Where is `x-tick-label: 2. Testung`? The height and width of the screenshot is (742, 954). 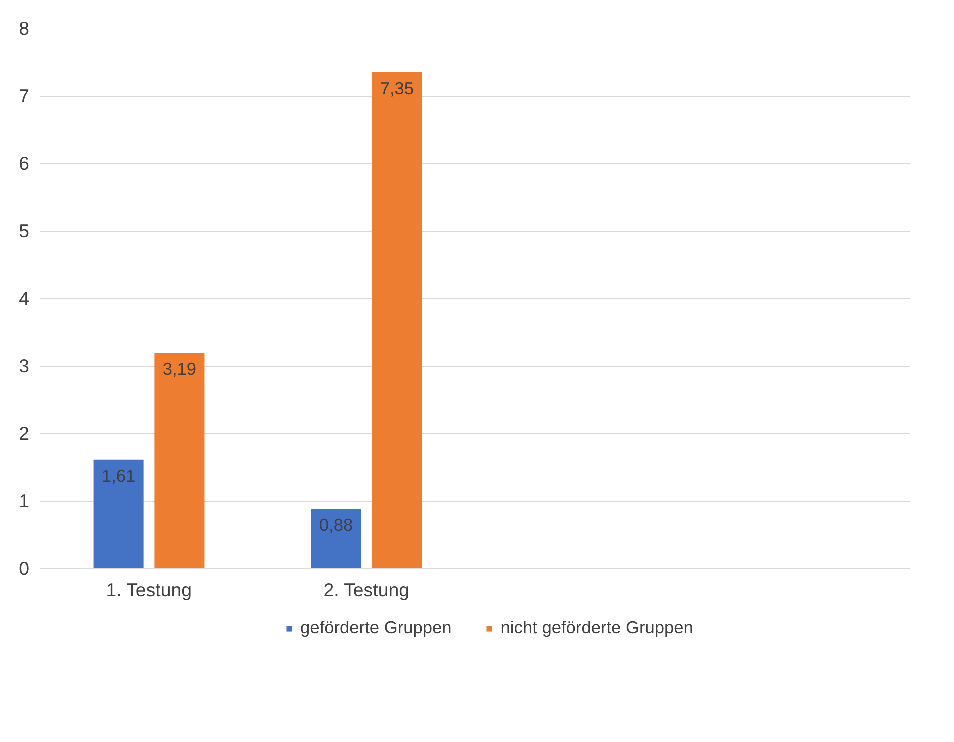
x-tick-label: 2. Testung is located at coordinates (367, 590).